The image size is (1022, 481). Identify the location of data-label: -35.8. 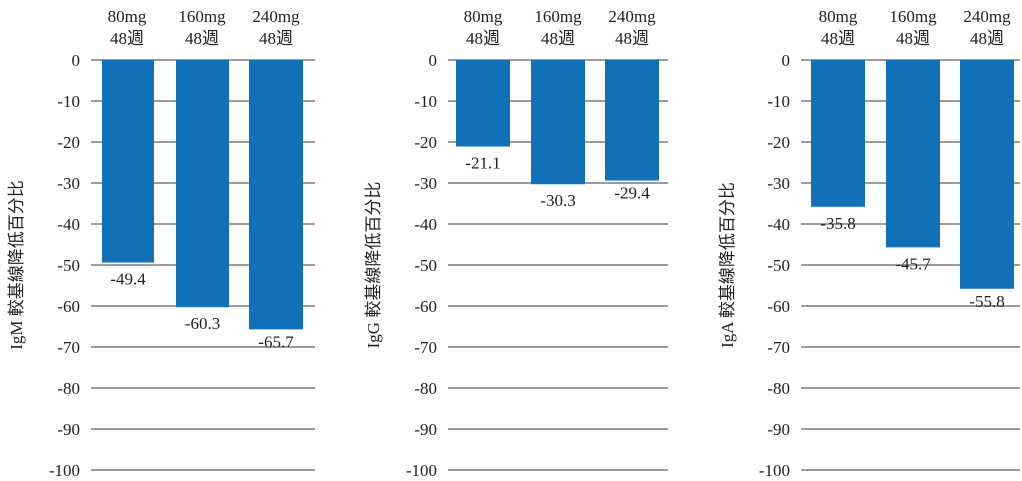
(837, 223).